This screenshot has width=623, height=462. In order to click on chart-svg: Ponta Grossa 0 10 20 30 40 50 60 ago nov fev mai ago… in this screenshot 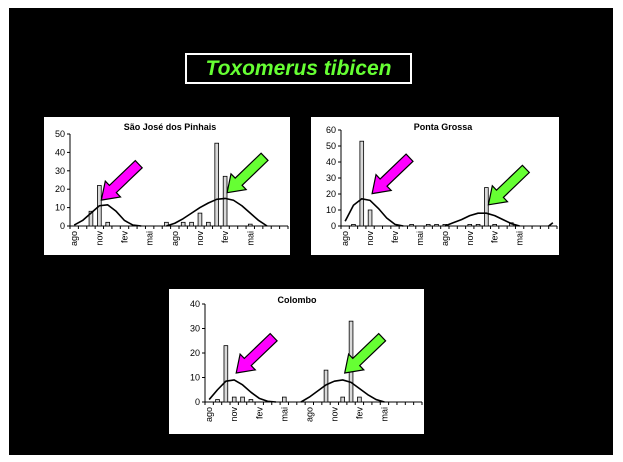, I will do `click(442, 184)`.